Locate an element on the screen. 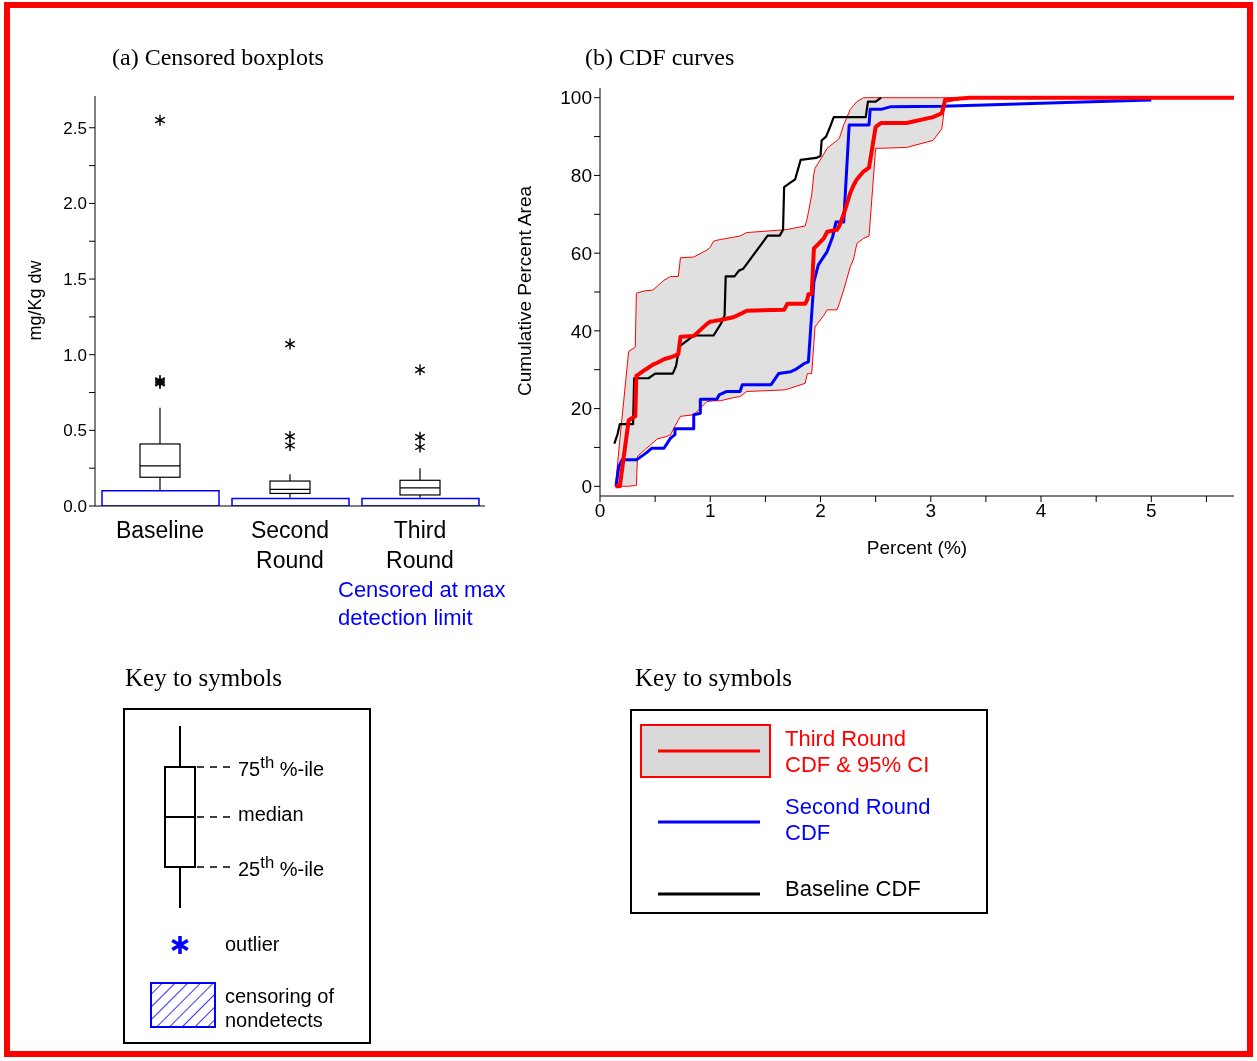  x-tick-label: 4 is located at coordinates (1041, 511).